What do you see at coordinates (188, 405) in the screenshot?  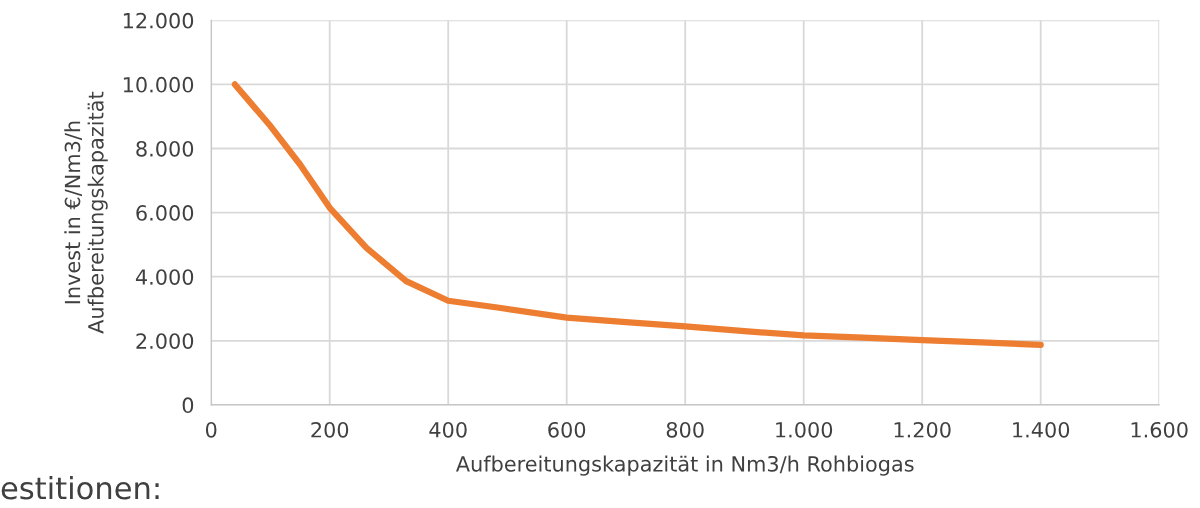 I see `y-tick-label: 0` at bounding box center [188, 405].